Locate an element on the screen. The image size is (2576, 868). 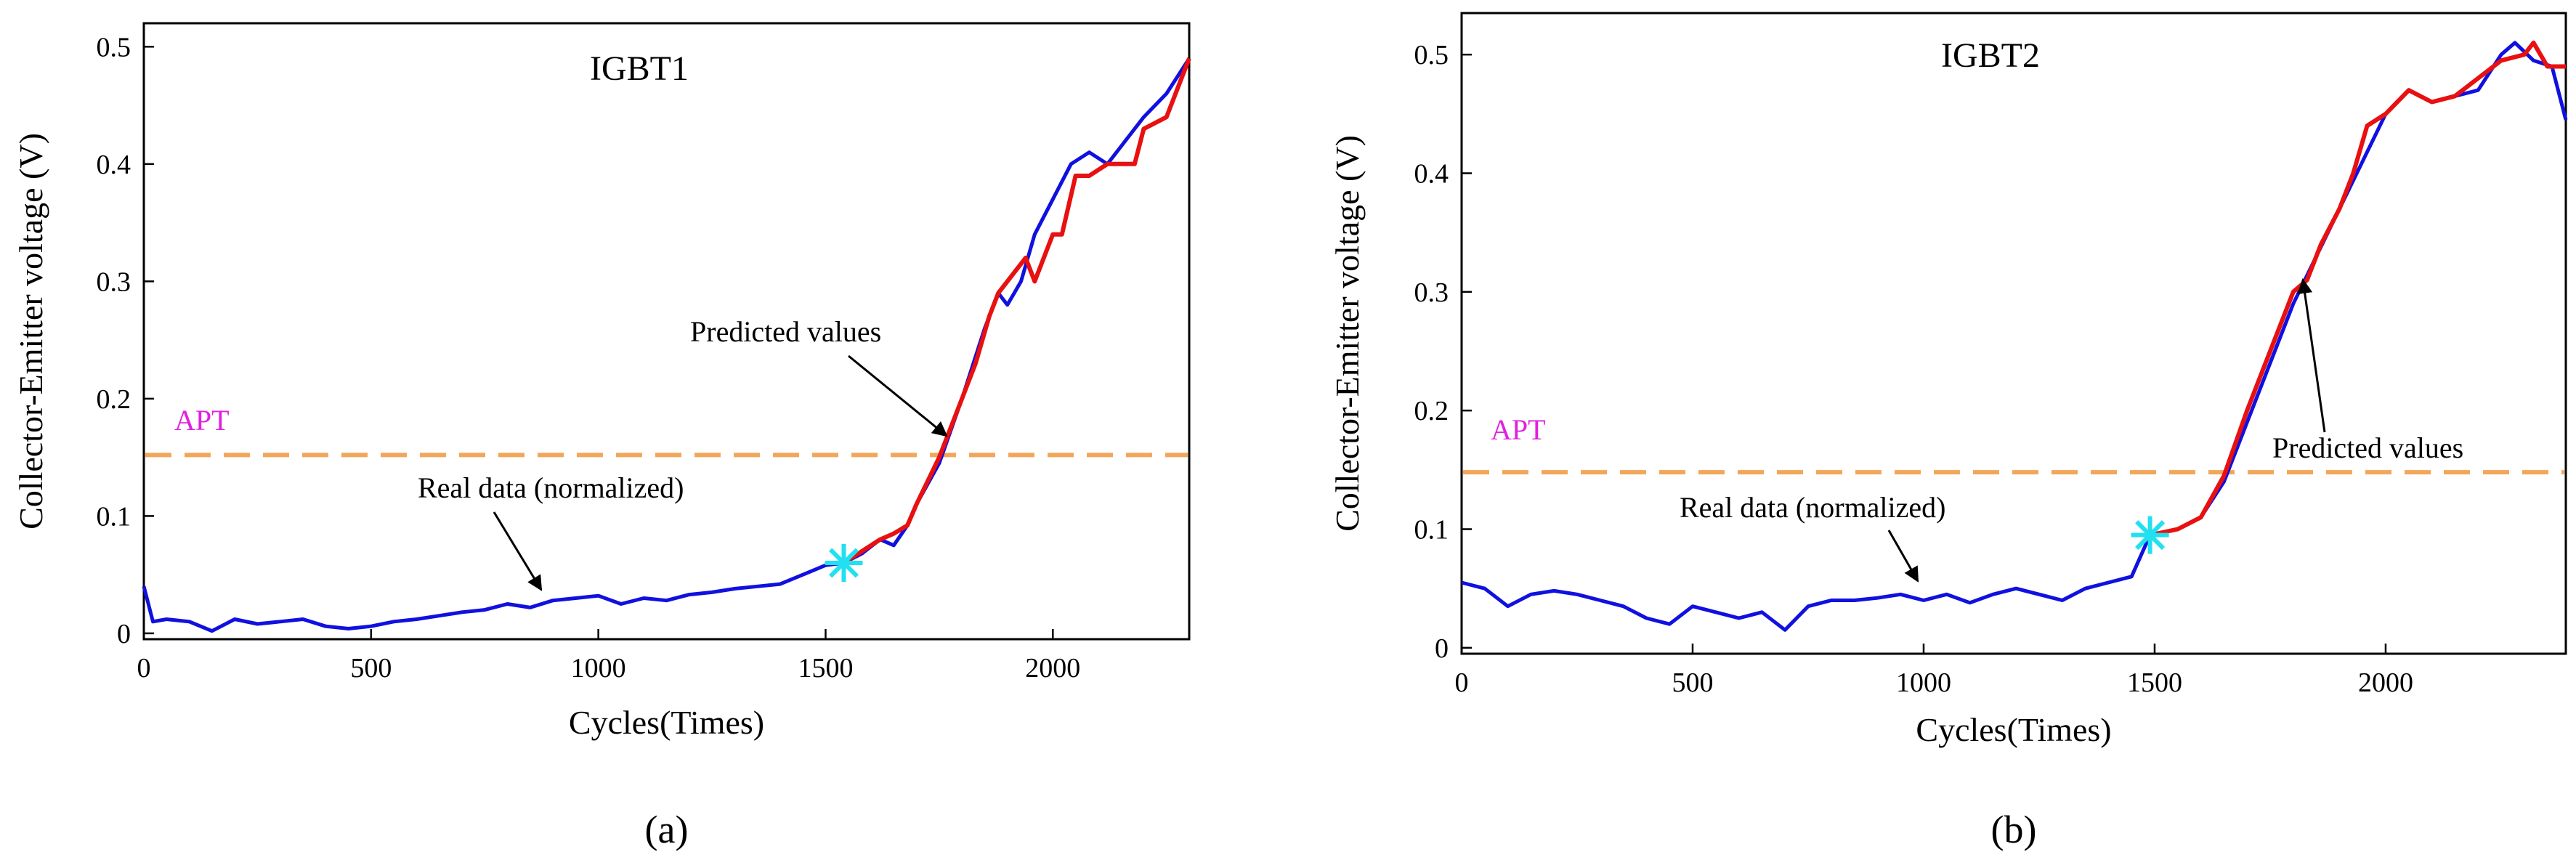
chart-title: IGBT2 is located at coordinates (1990, 55).